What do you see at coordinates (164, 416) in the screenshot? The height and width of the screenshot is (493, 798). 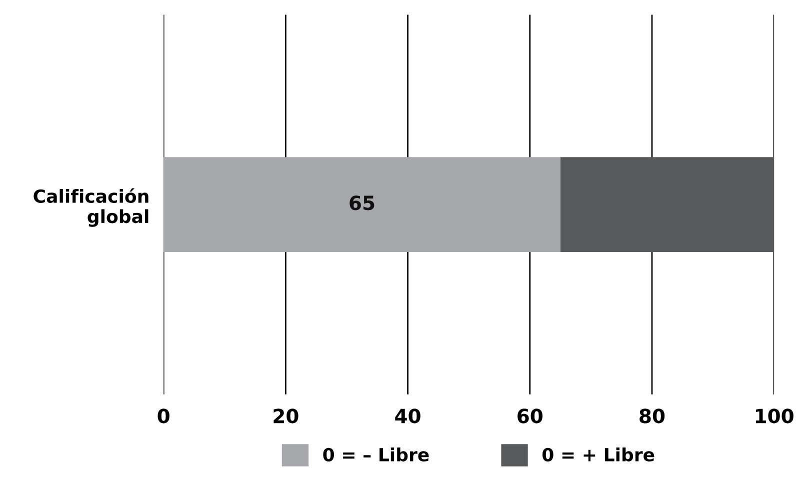 I see `x-tick-label: 0` at bounding box center [164, 416].